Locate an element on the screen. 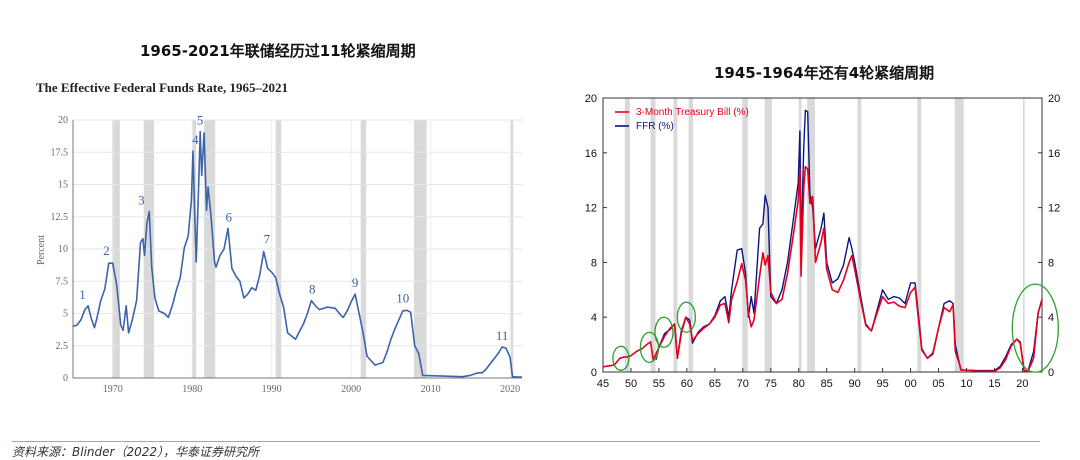 This screenshot has height=460, width=1080. x-tick-label: 2010 is located at coordinates (431, 389).